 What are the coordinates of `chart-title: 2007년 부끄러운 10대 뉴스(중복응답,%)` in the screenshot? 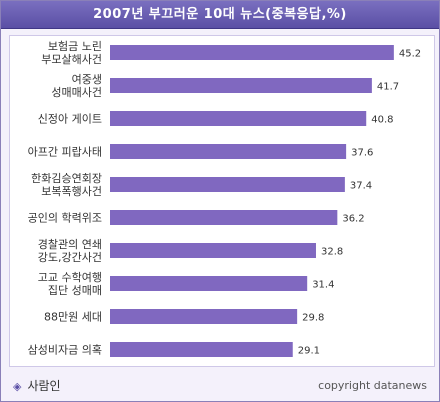 It's located at (220, 15).